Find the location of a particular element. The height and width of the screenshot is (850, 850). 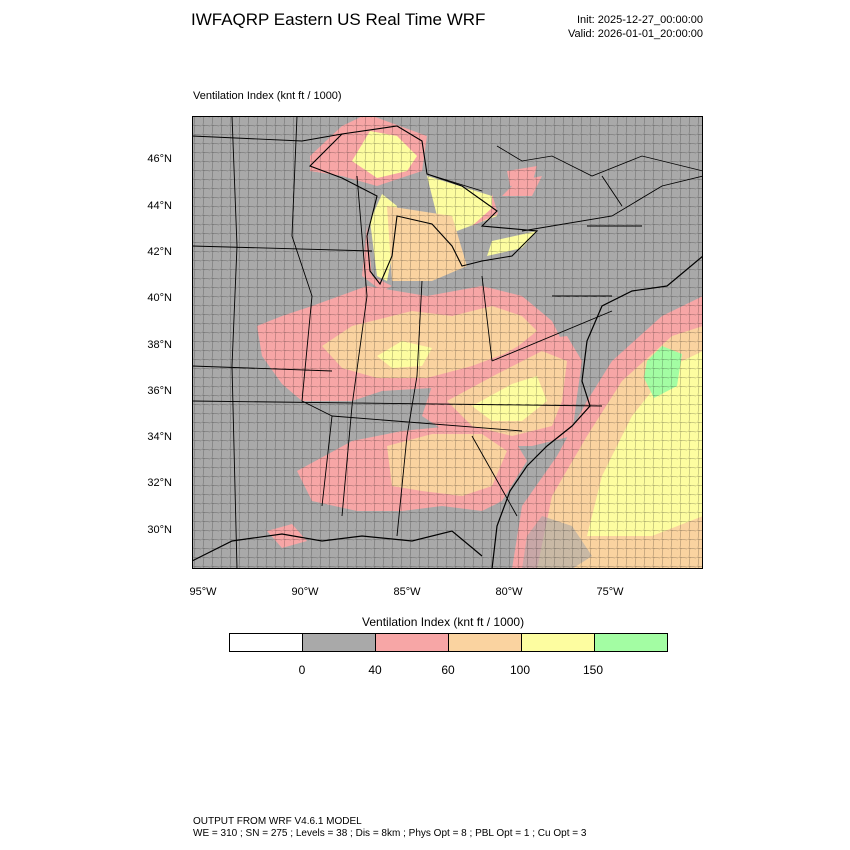

gulf-coastline is located at coordinates (337, 546).